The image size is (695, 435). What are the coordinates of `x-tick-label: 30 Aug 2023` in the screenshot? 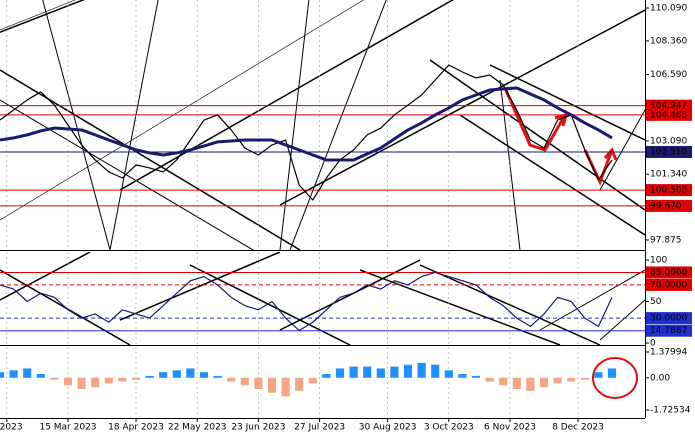 It's located at (388, 428).